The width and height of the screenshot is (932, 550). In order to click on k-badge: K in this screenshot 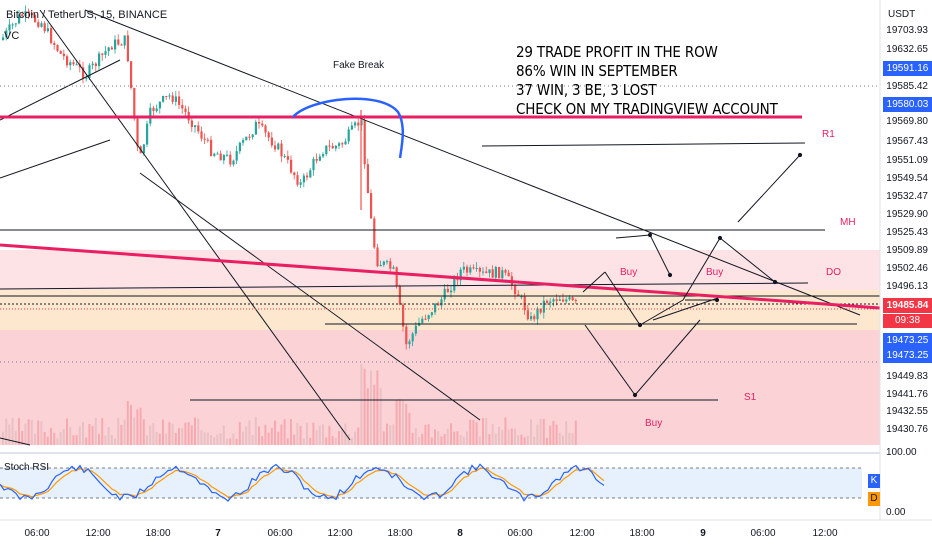, I will do `click(874, 481)`.